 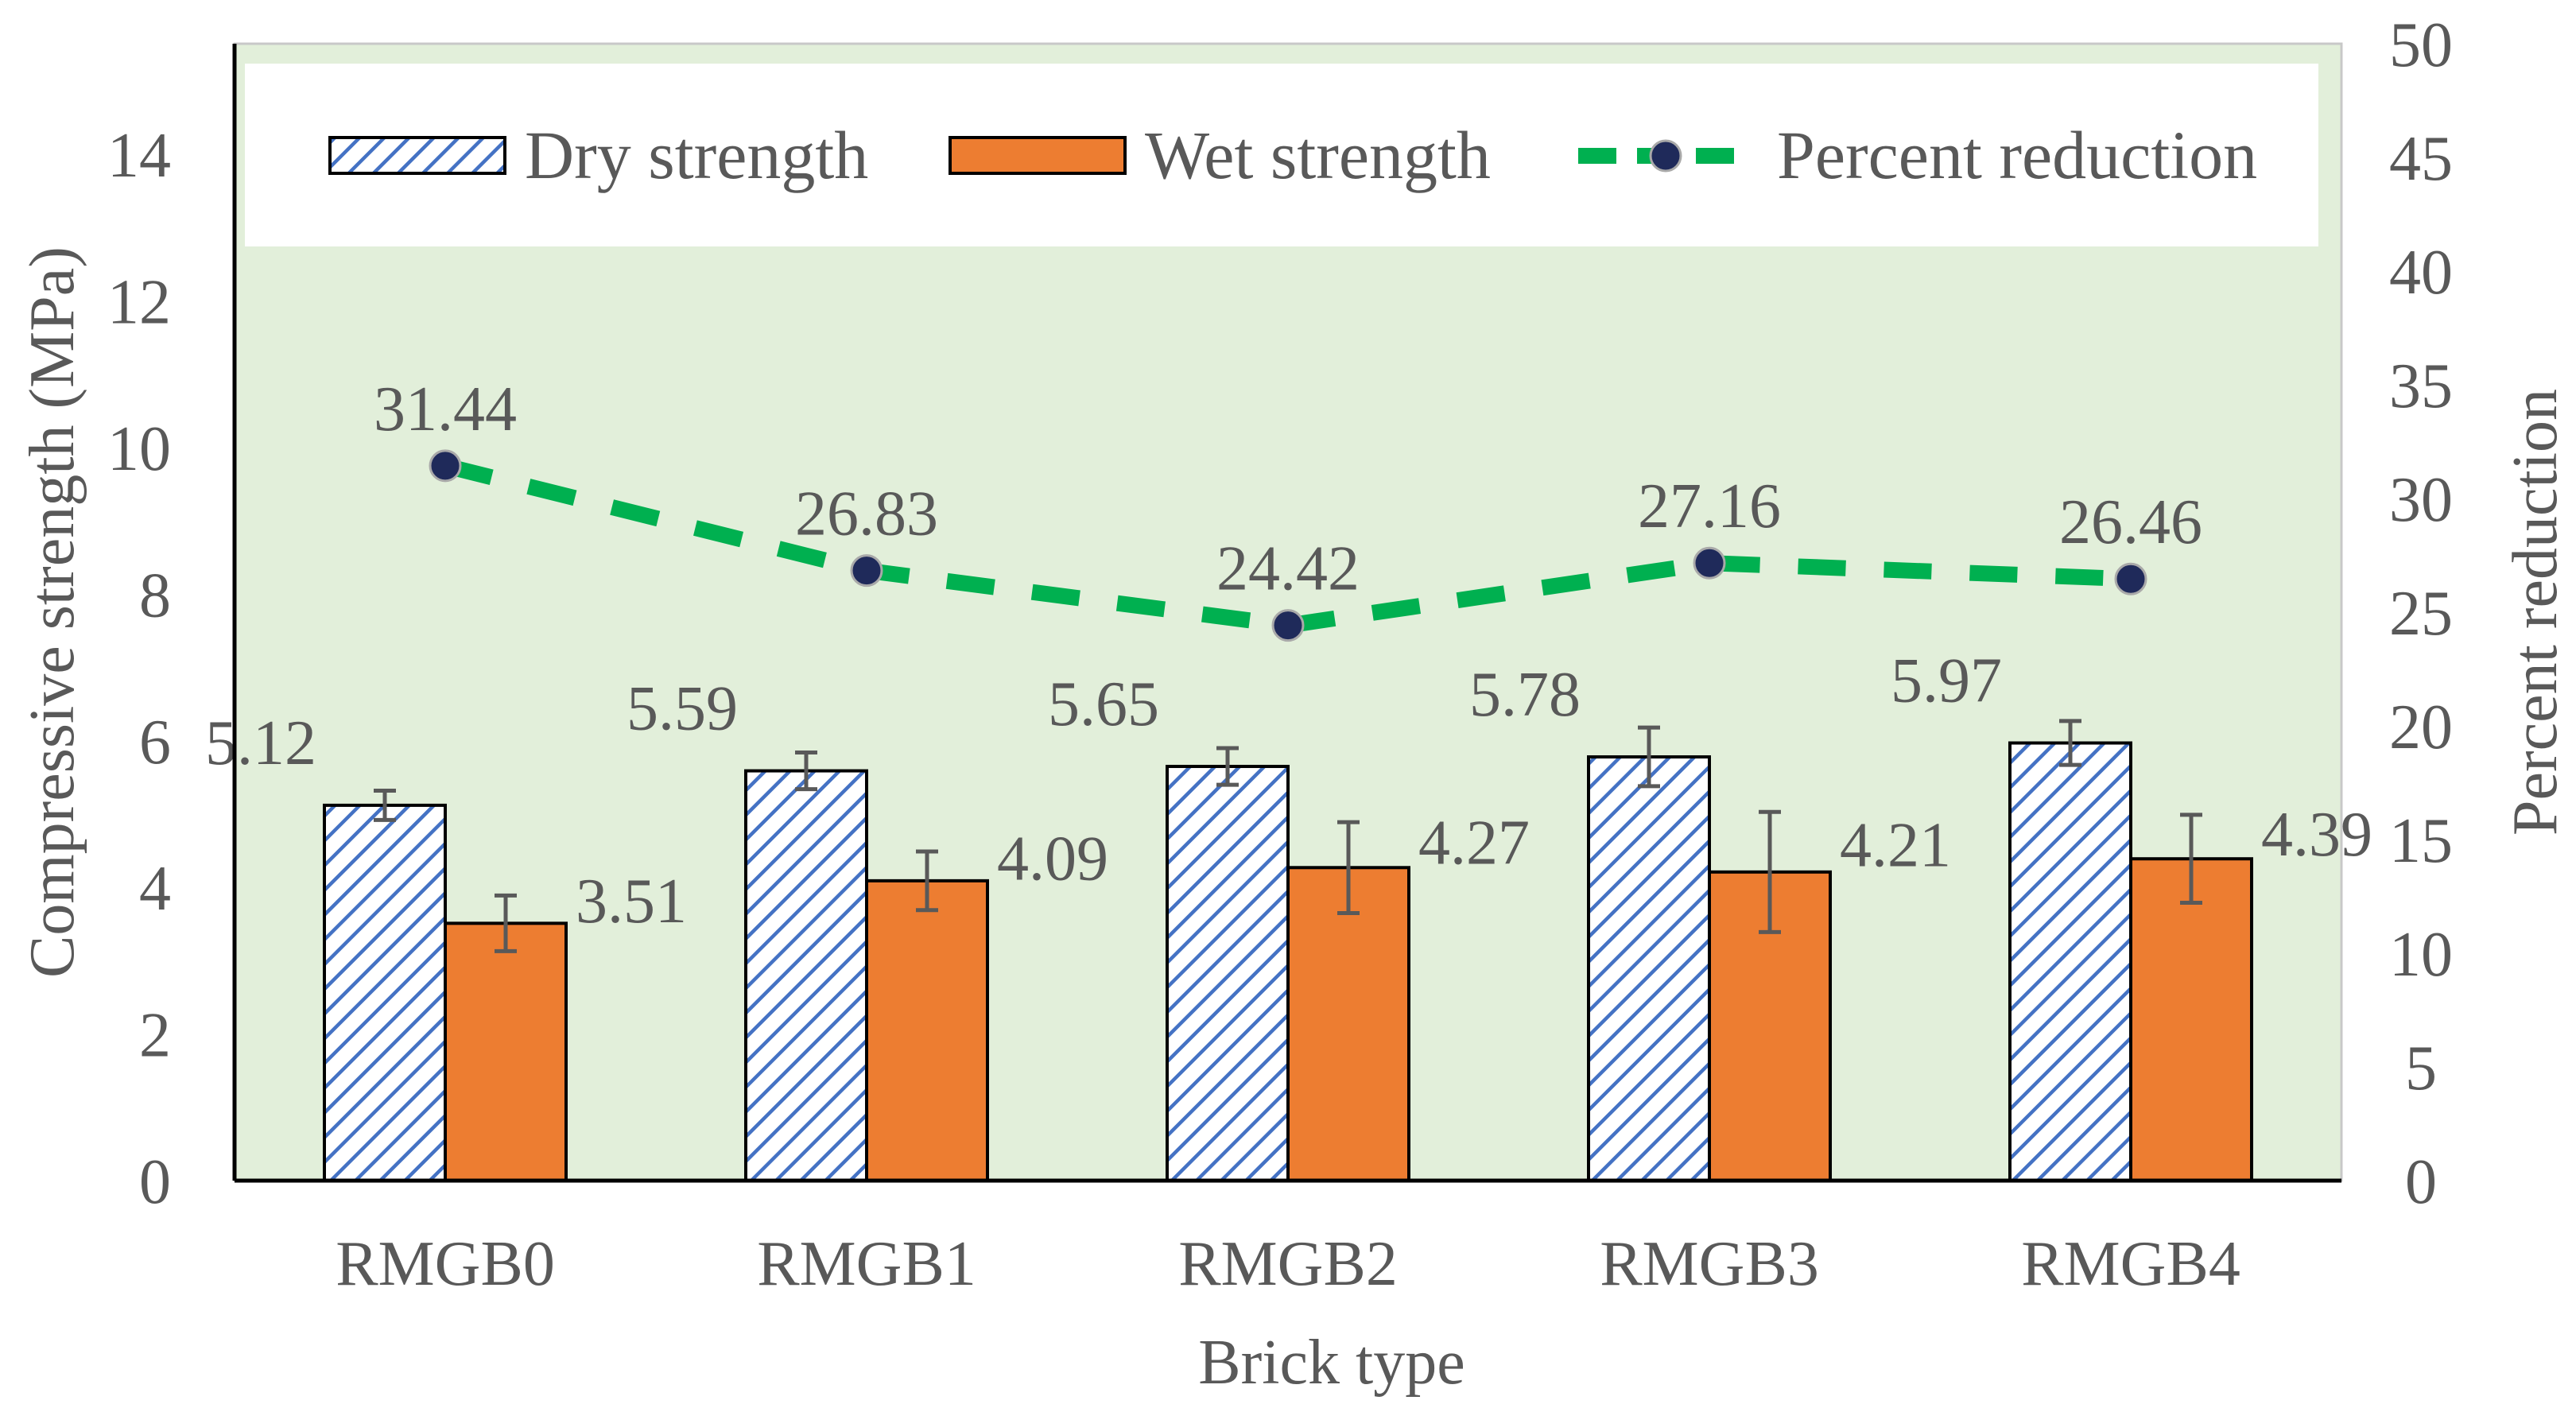 I want to click on y-axis-right-title: Percent reduction, so click(x=2535, y=612).